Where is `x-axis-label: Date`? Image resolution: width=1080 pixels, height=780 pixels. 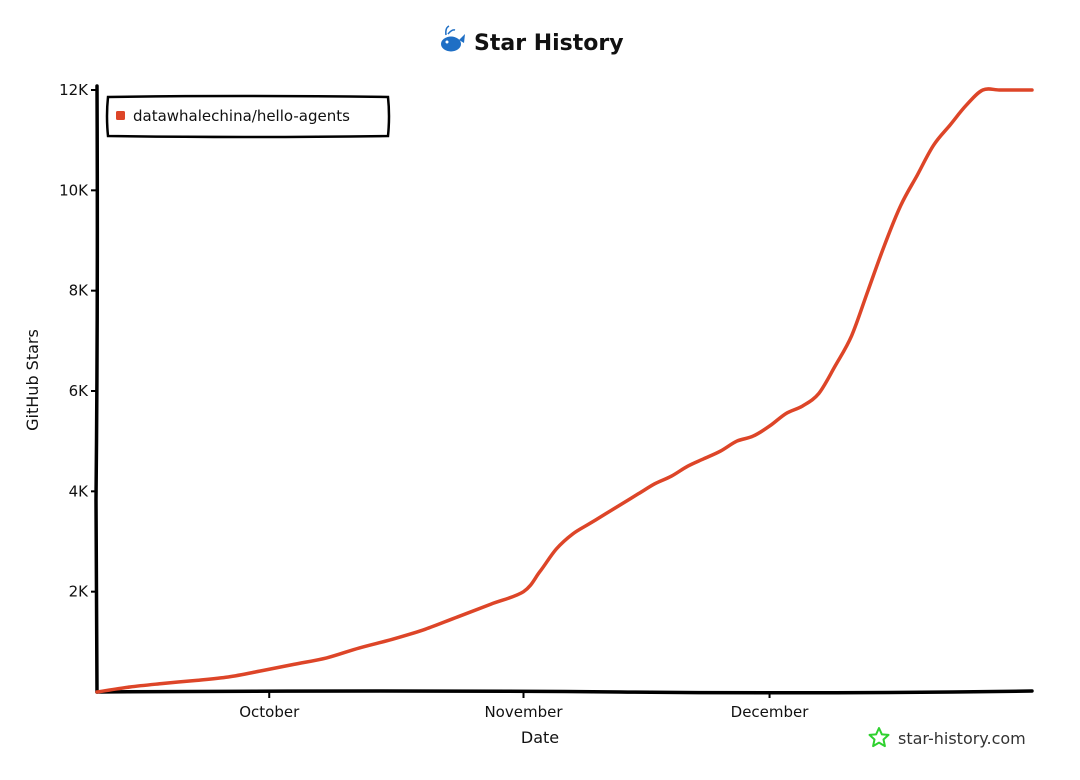 x-axis-label: Date is located at coordinates (540, 737).